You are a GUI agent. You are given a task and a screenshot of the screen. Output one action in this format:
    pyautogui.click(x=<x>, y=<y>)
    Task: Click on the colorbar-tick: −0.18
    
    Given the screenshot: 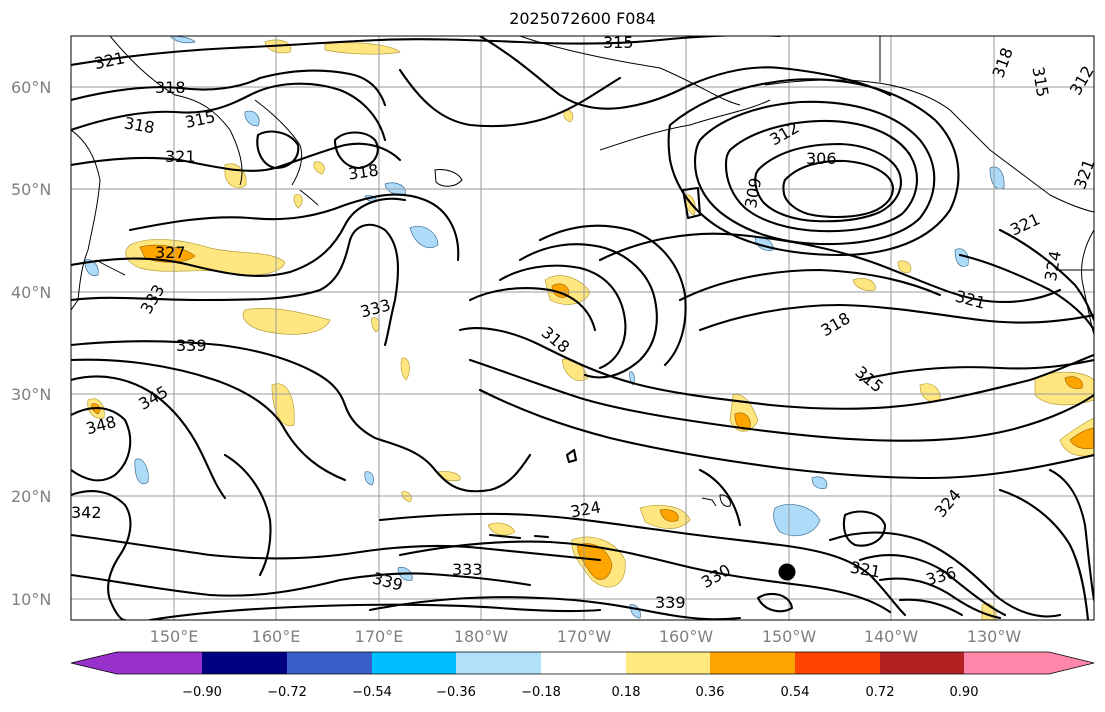 What is the action you would take?
    pyautogui.click(x=541, y=692)
    